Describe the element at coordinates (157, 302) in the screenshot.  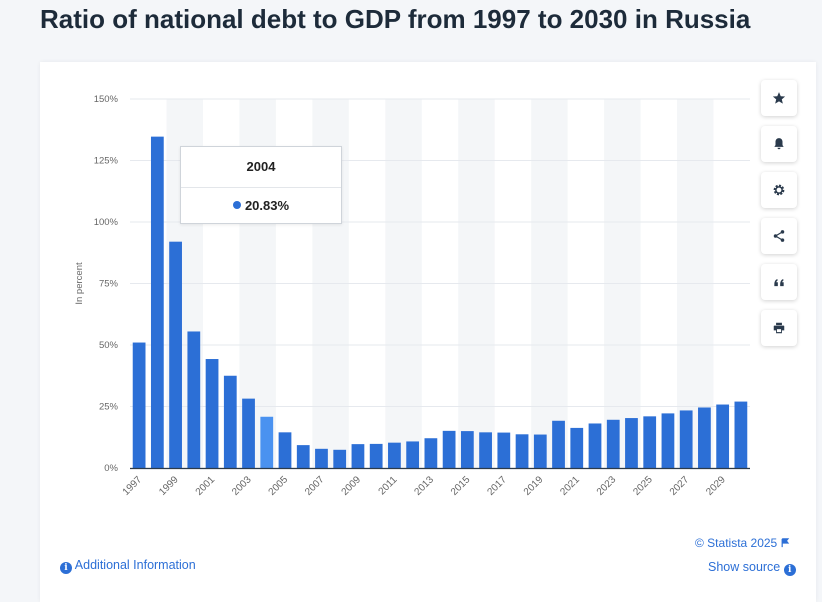
I see `bar-1998` at that location.